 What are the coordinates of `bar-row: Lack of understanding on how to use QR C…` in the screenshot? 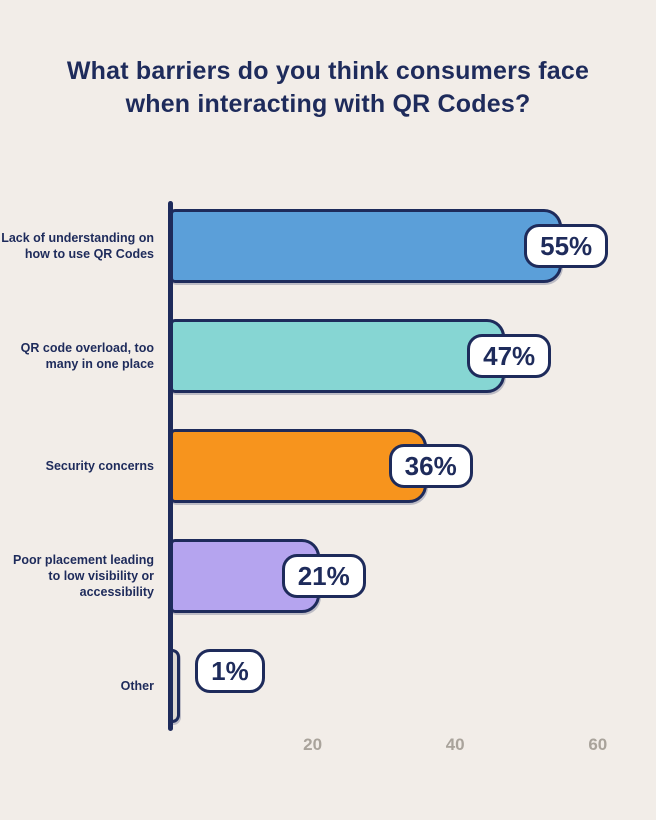 It's located at (328, 246).